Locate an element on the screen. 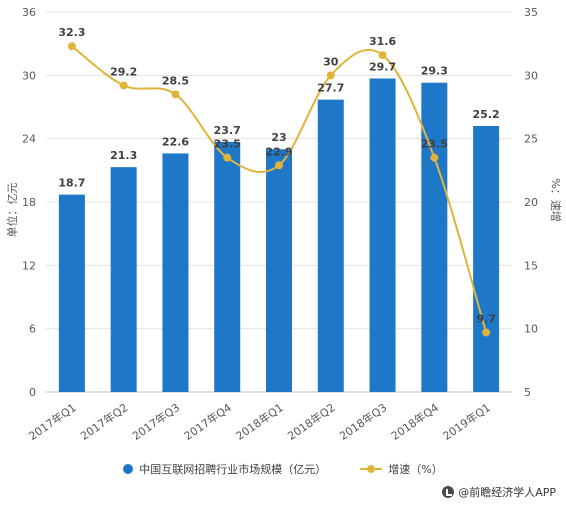 This screenshot has width=566, height=506. left-tick-label: 0 is located at coordinates (32, 392).